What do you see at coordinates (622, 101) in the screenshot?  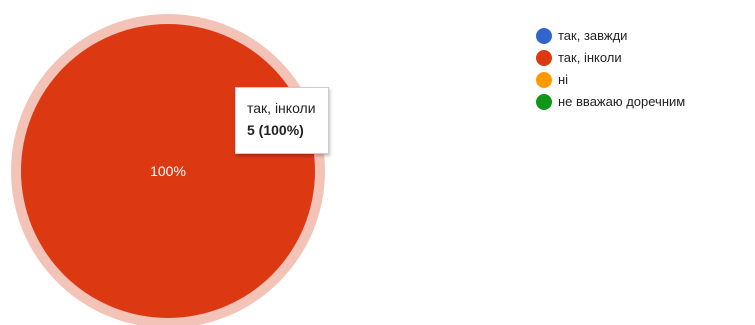 I see `legend-label: не вважаю доречним` at bounding box center [622, 101].